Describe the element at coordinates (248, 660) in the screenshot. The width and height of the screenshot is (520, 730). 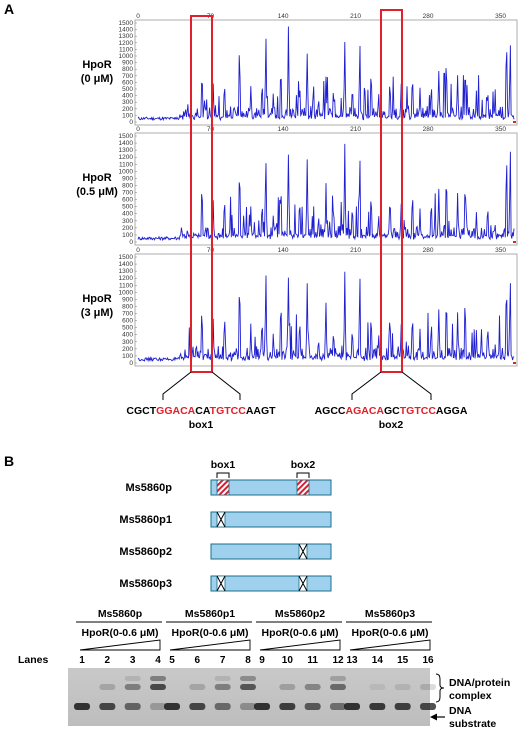
I see `lane-number-8: 8` at that location.